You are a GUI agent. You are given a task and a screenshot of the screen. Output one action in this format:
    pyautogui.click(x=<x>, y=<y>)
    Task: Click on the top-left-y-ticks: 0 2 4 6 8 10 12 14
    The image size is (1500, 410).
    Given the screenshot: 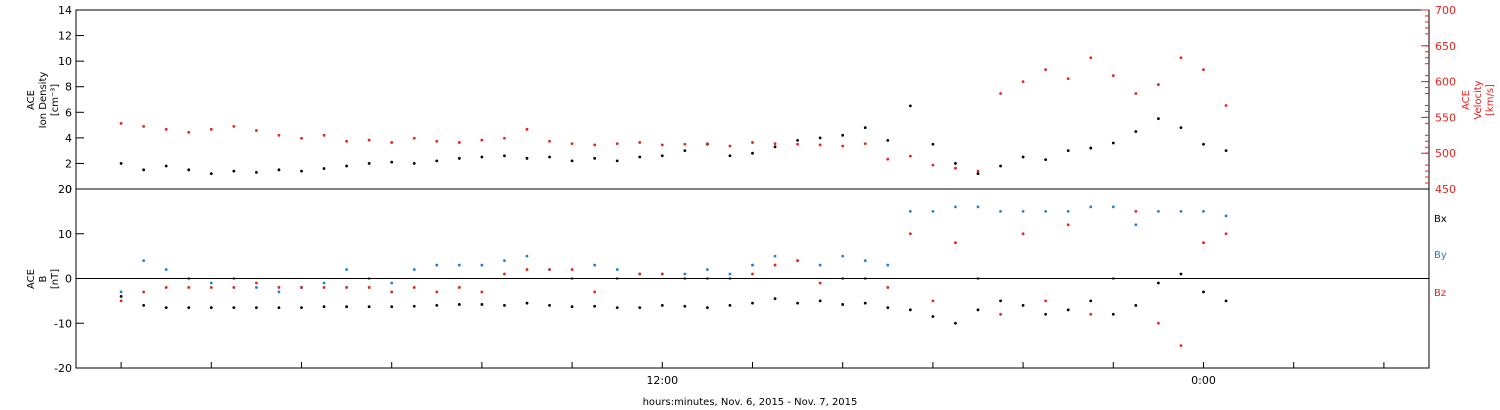 What is the action you would take?
    pyautogui.click(x=71, y=100)
    